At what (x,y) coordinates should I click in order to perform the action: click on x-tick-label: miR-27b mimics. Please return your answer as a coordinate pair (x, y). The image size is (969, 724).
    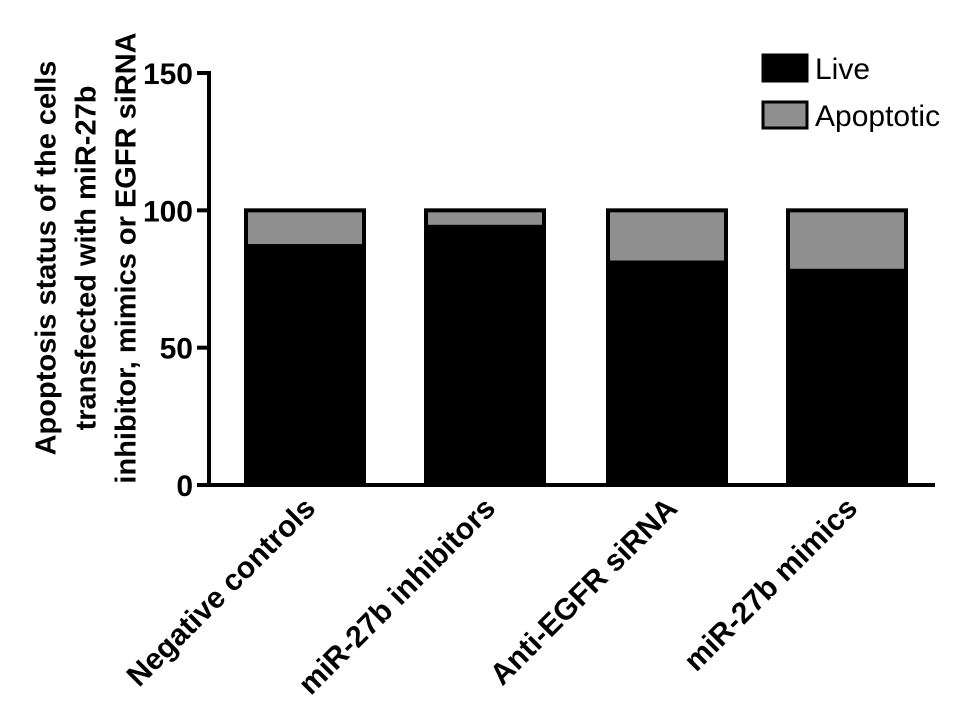
    Looking at the image, I should click on (771, 585).